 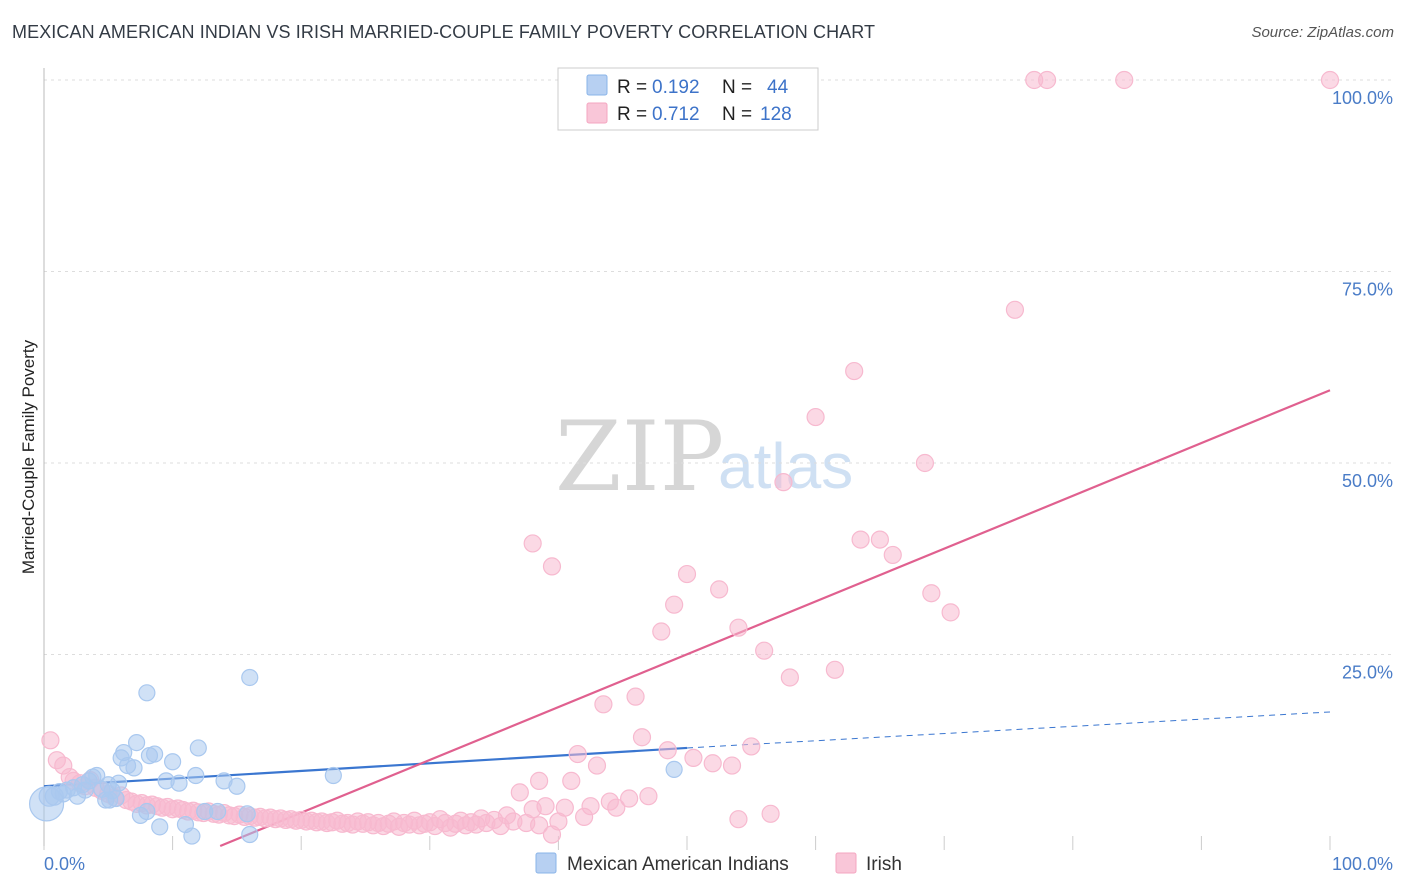 I want to click on y-tick-label: 100.0%, so click(x=1362, y=98).